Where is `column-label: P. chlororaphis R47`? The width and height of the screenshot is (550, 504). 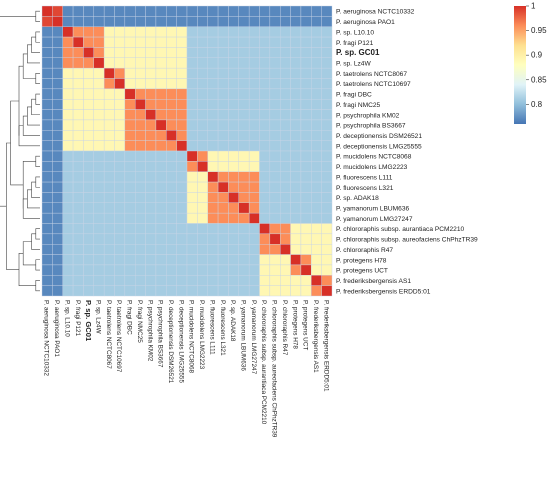
column-label: P. chlororaphis R47 is located at coordinates (284, 328).